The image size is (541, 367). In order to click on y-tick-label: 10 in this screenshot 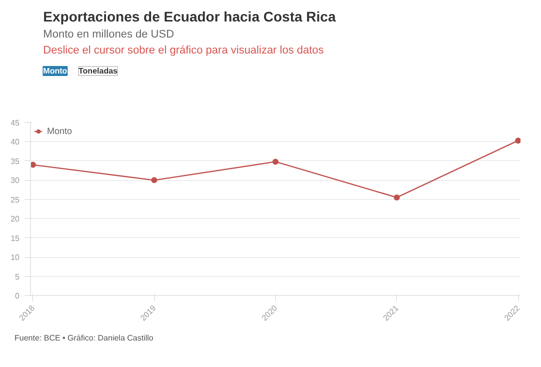, I will do `click(15, 257)`.